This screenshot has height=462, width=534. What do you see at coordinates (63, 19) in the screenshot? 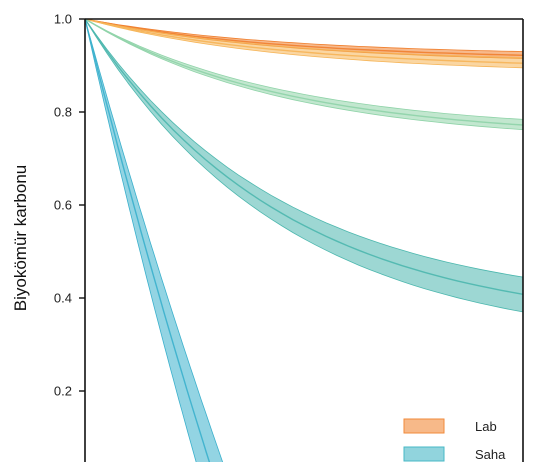
I see `y-tick-label: 1.0` at bounding box center [63, 19].